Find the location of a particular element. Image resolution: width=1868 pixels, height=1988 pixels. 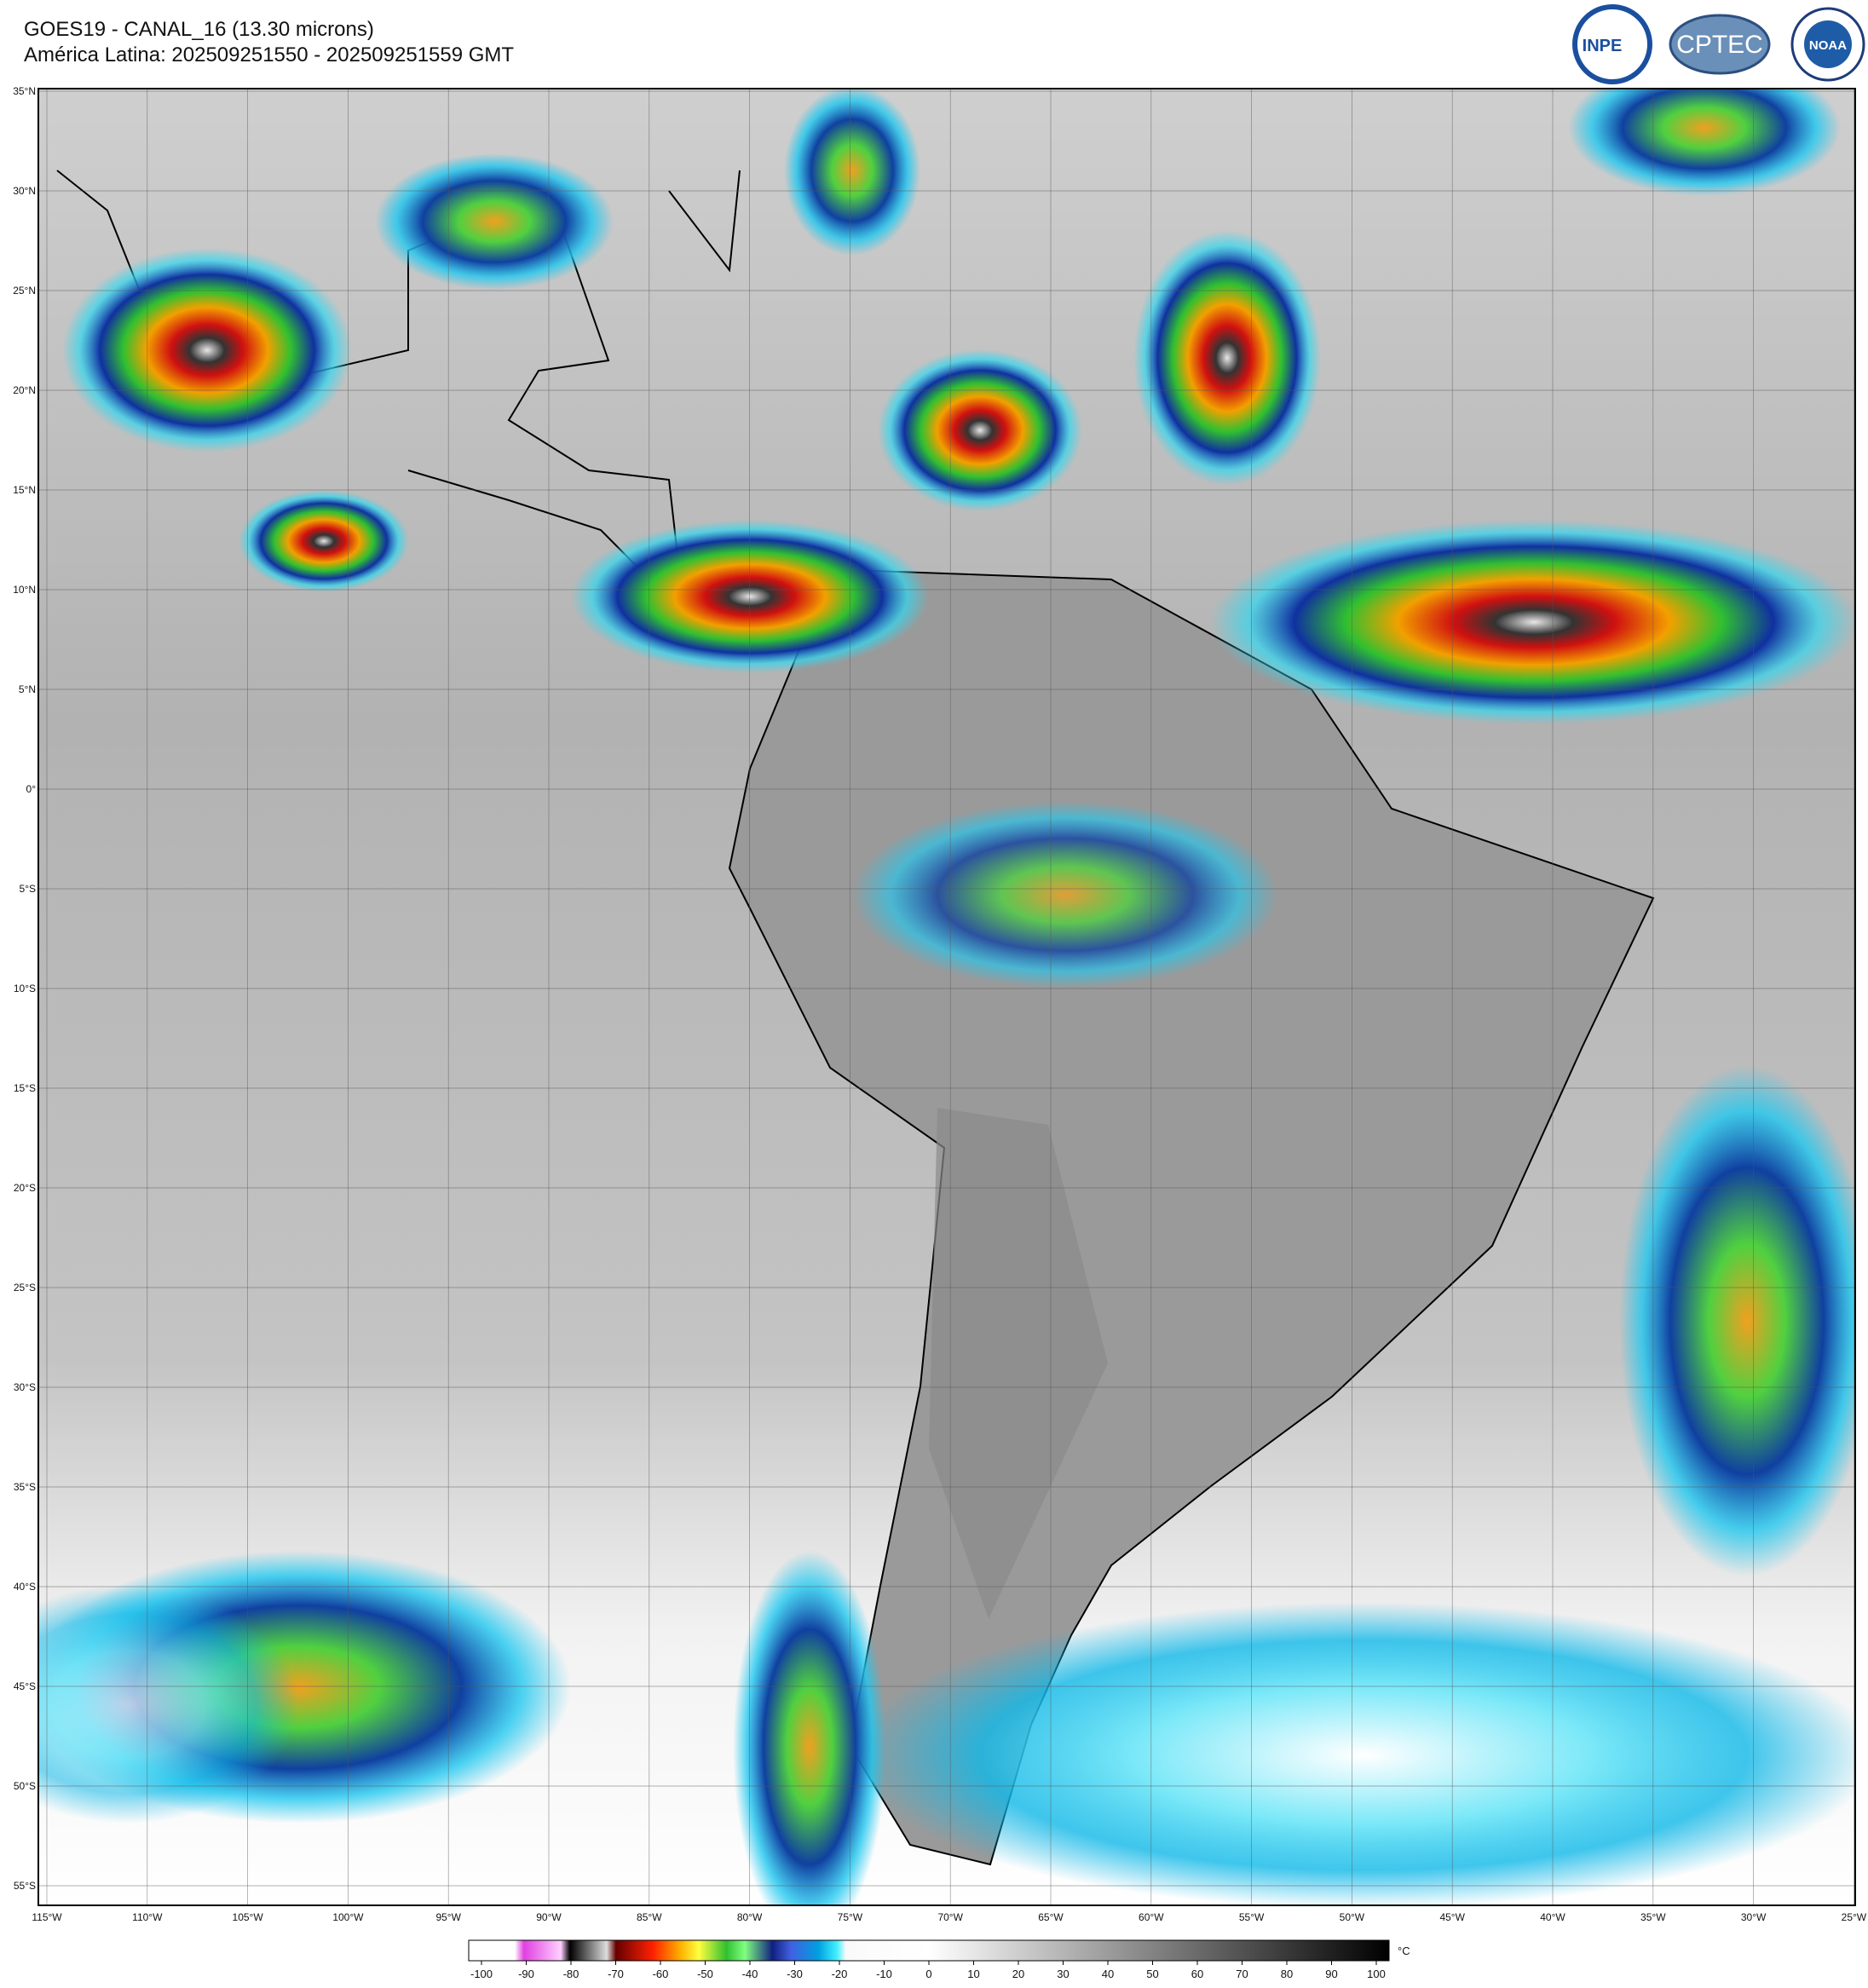

lon-label: 75°W is located at coordinates (850, 1917).